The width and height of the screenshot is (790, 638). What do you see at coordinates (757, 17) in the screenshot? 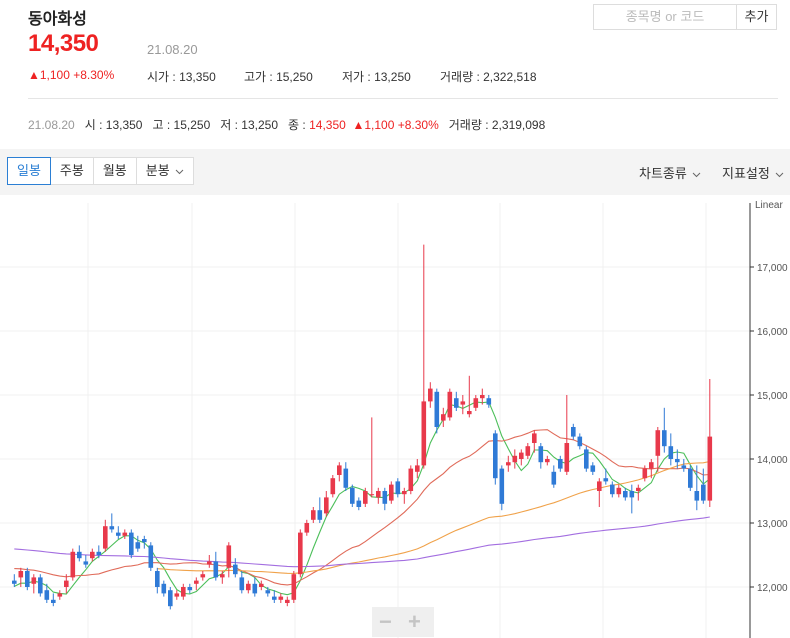
I see `add-button: 추가` at bounding box center [757, 17].